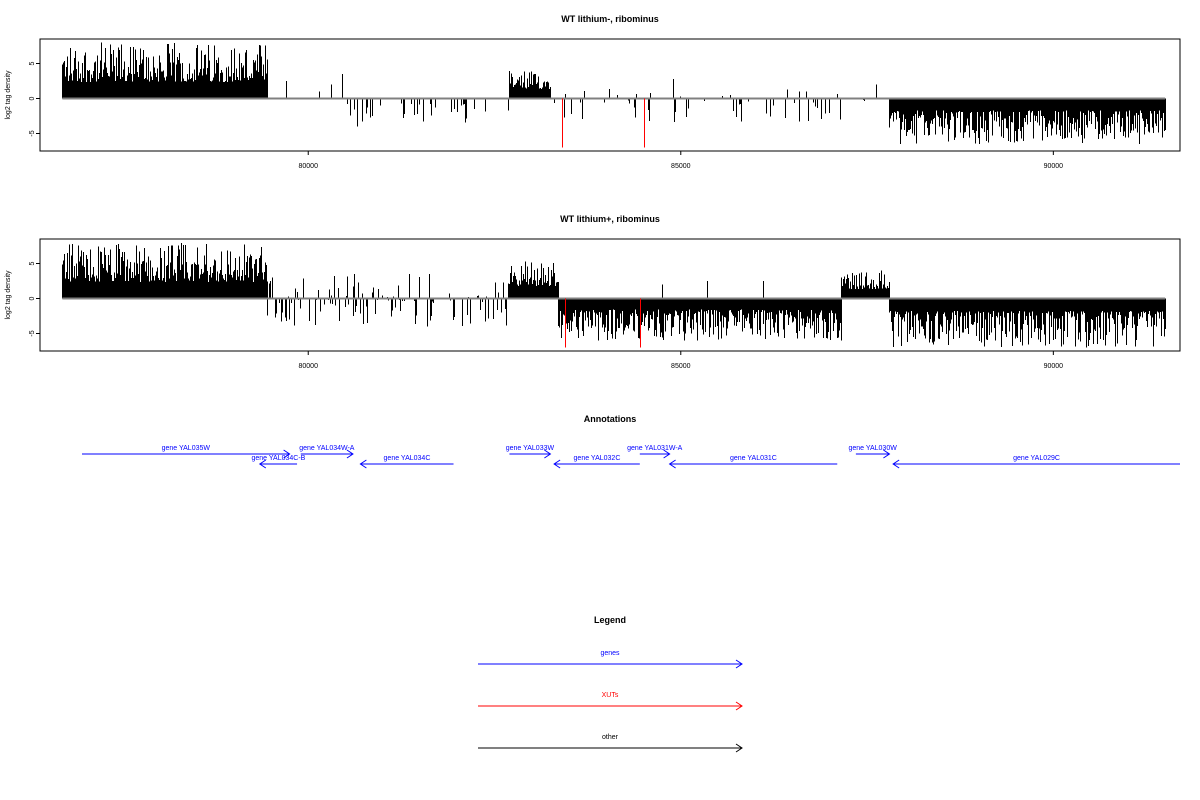  I want to click on panel-title: WT lithium+, ribominus, so click(610, 219).